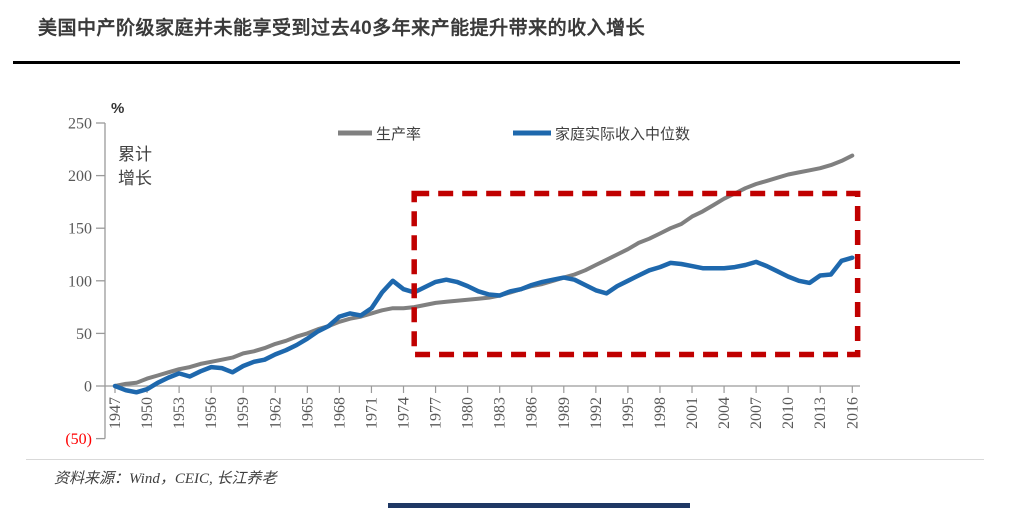 This screenshot has width=1012, height=508. I want to click on x-tick-label: 1947, so click(115, 413).